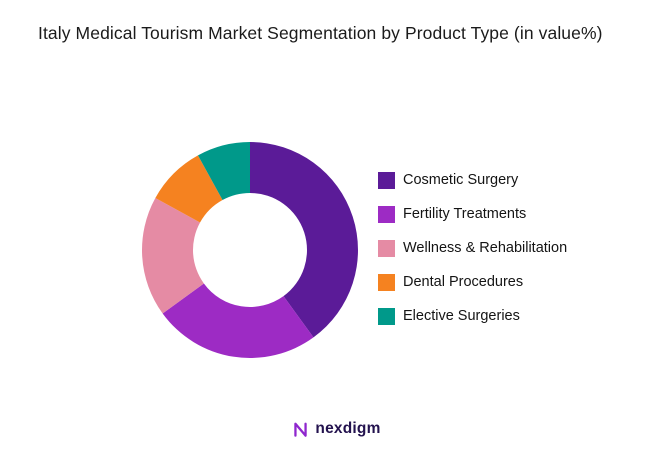 This screenshot has height=467, width=672. Describe the element at coordinates (463, 282) in the screenshot. I see `legend-label: Dental Procedures` at that location.